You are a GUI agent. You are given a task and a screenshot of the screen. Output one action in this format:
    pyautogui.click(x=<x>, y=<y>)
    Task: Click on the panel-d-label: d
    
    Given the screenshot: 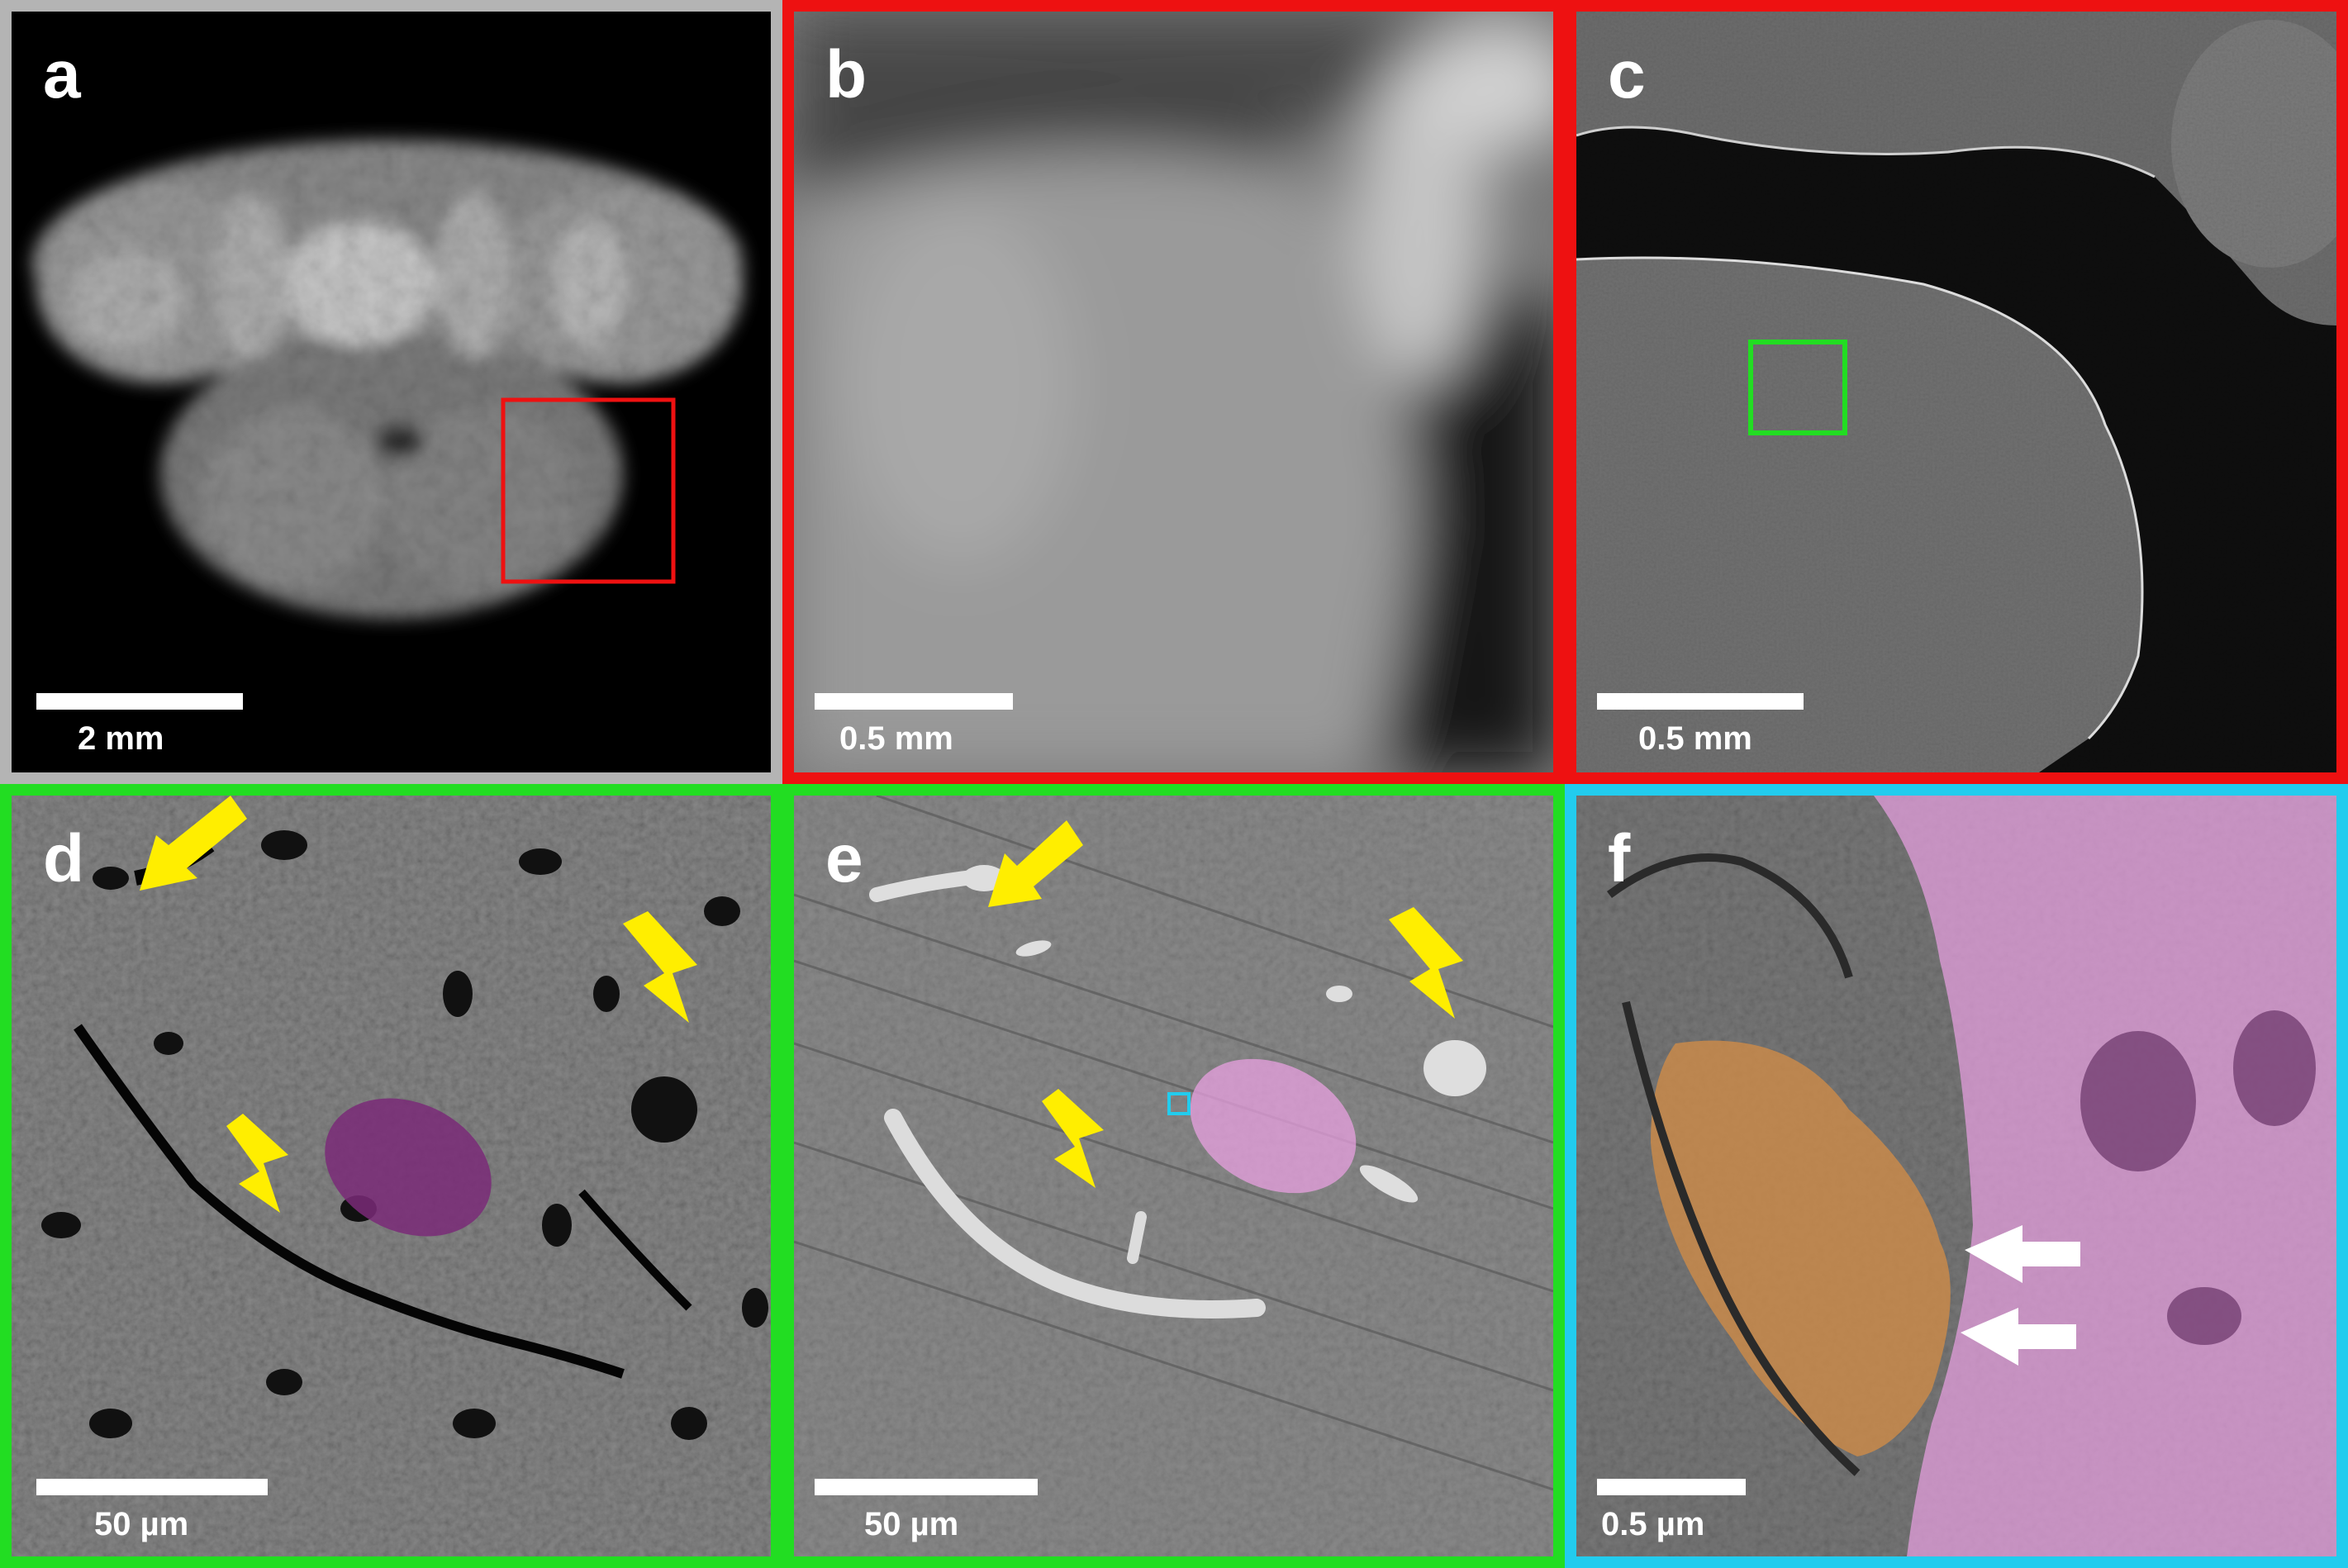 What is the action you would take?
    pyautogui.click(x=64, y=858)
    